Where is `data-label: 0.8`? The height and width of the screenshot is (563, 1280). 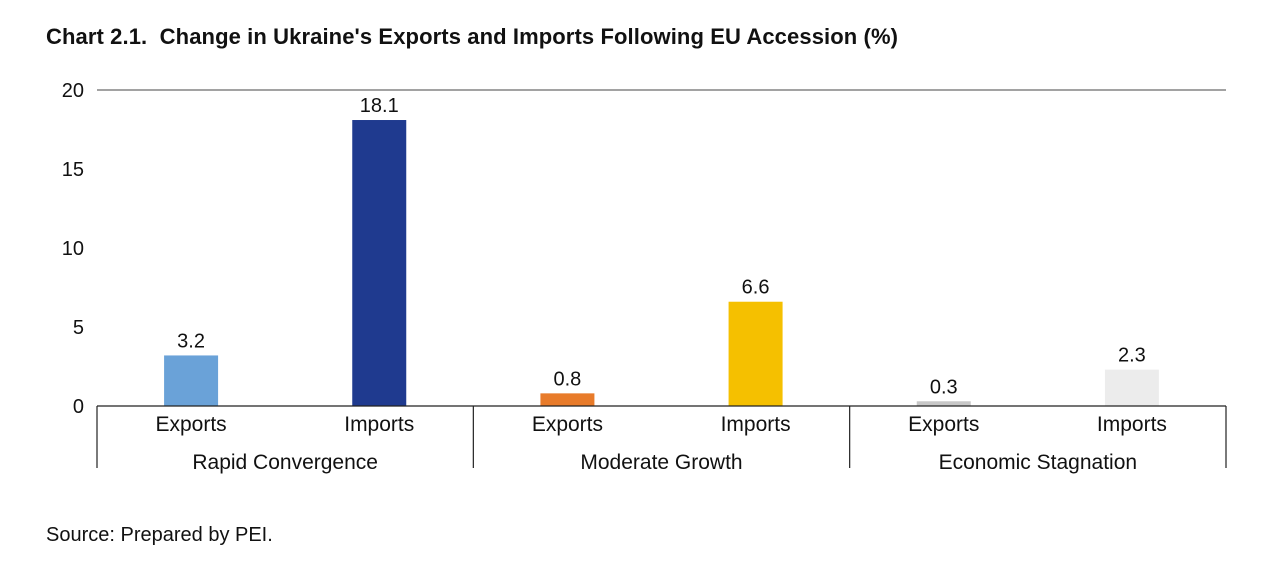
data-label: 0.8 is located at coordinates (568, 379).